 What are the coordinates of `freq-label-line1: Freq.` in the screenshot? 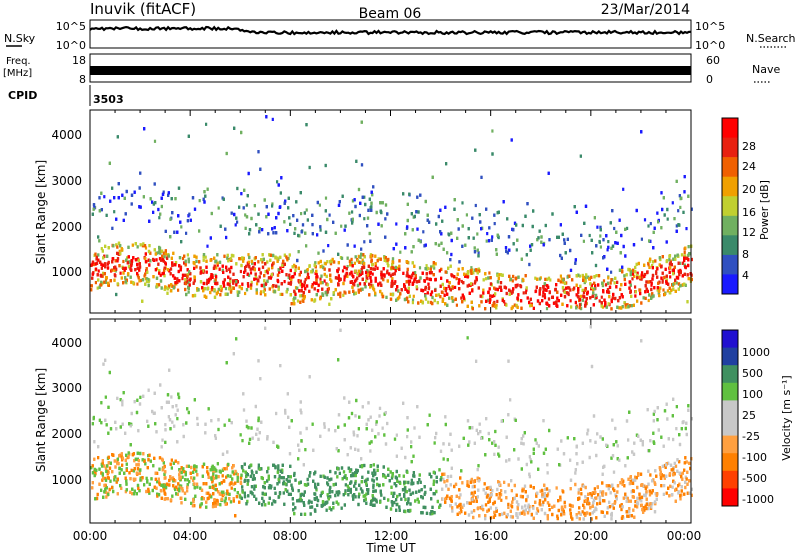 It's located at (18, 61).